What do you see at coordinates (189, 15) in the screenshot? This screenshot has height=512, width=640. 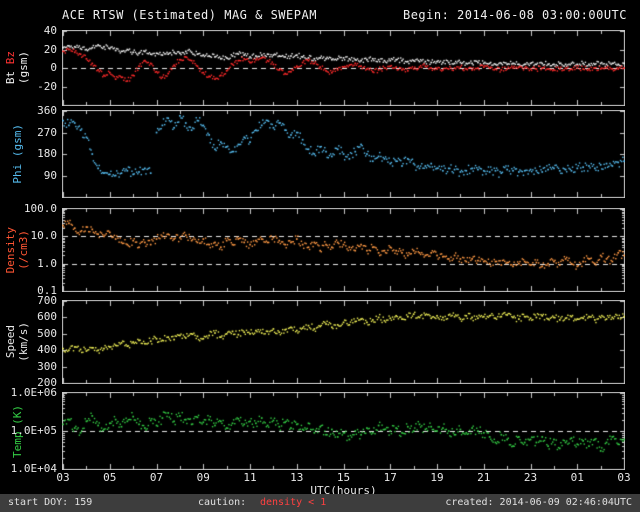 I see `page-title: ACE RTSW (Estimated) MAG & SWEPAM` at bounding box center [189, 15].